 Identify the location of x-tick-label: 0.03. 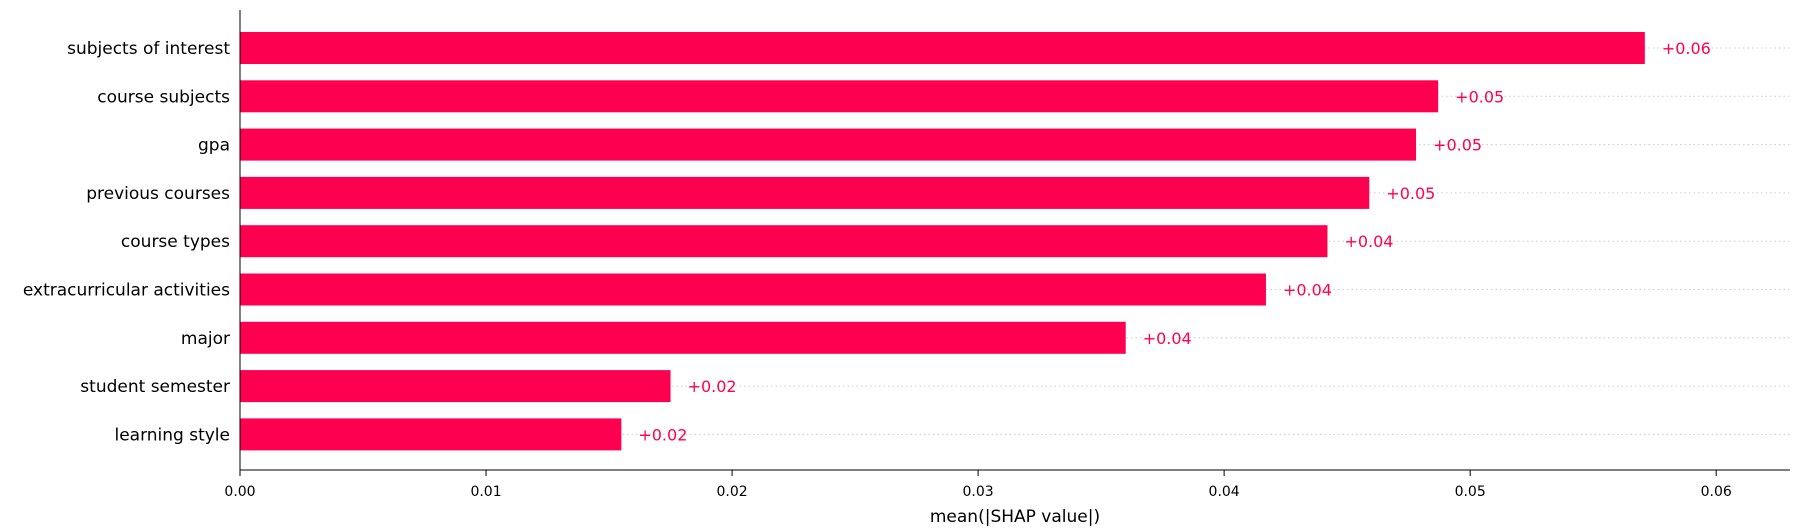
(978, 492).